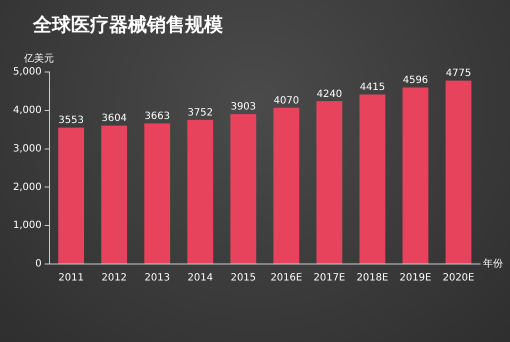 The image size is (510, 342). Describe the element at coordinates (372, 278) in the screenshot. I see `x-tick-label: 2018E` at that location.